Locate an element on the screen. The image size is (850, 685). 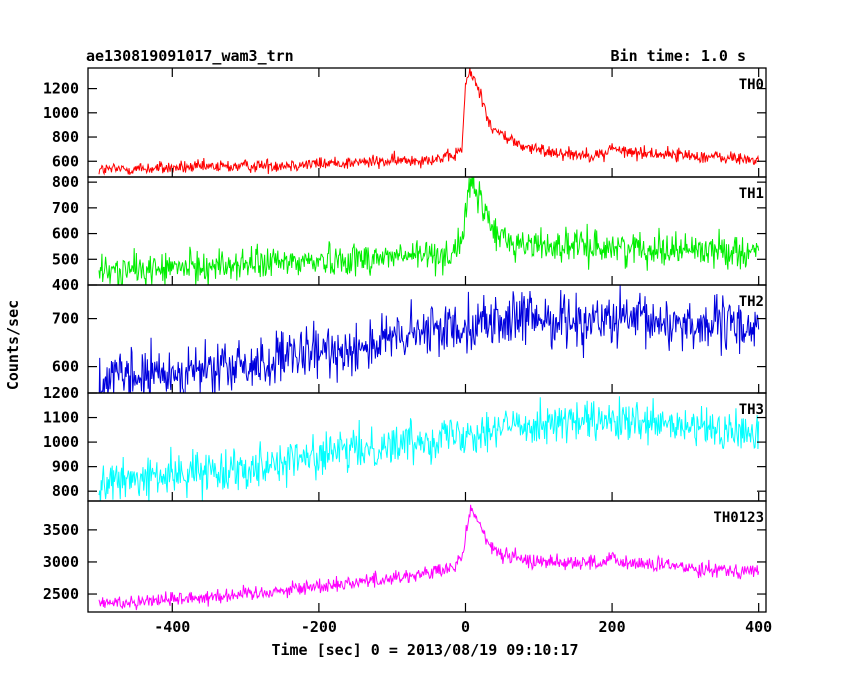
y-tick-label: 1100 is located at coordinates (61, 418).